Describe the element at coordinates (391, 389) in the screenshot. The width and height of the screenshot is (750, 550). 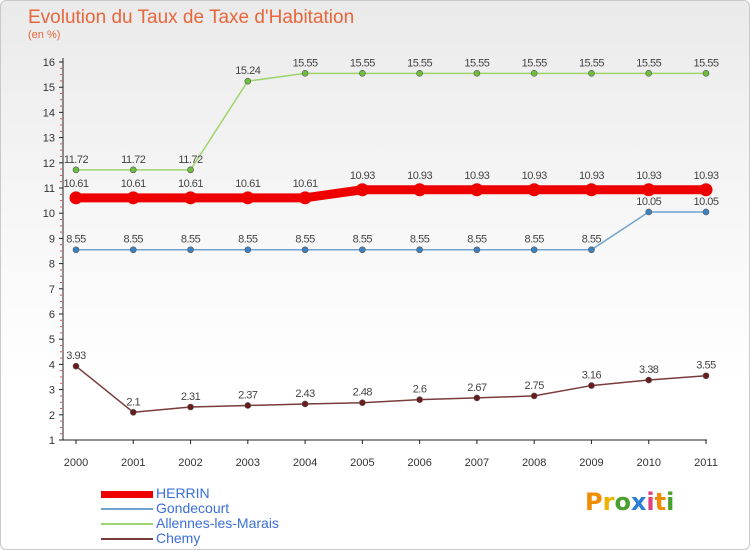
I see `series-chemy` at that location.